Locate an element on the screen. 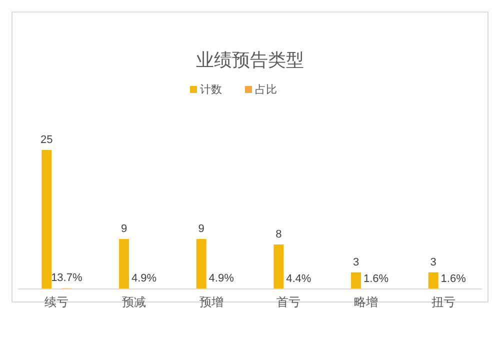 This screenshot has height=362, width=500. x-tick-label: 预增 is located at coordinates (211, 302).